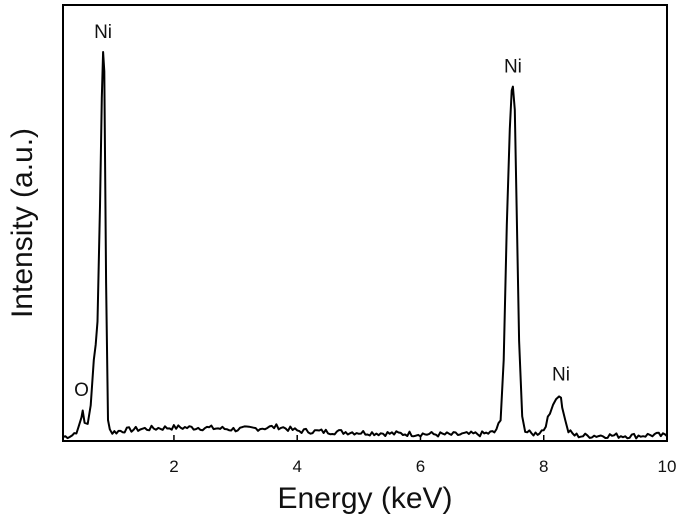  What do you see at coordinates (667, 466) in the screenshot?
I see `x-tick-label-10: 10` at bounding box center [667, 466].